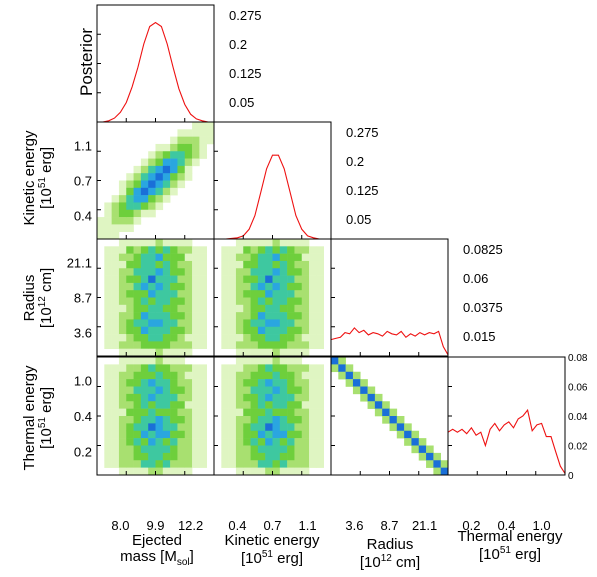 The height and width of the screenshot is (577, 597). I want to click on xtick-label: 0.4, so click(237, 525).